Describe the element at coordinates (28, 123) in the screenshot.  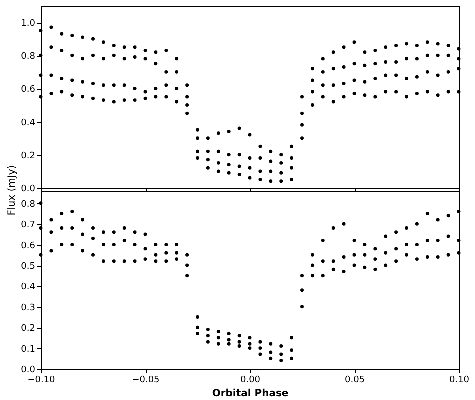
I see `y-tick-label: 0.4` at that location.